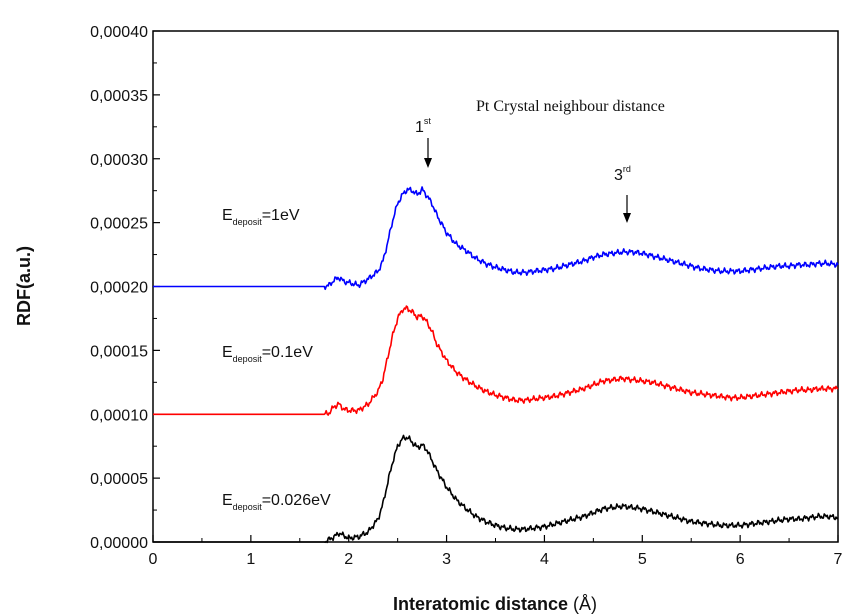  I want to click on y-tick-label: 0,00040, so click(119, 32).